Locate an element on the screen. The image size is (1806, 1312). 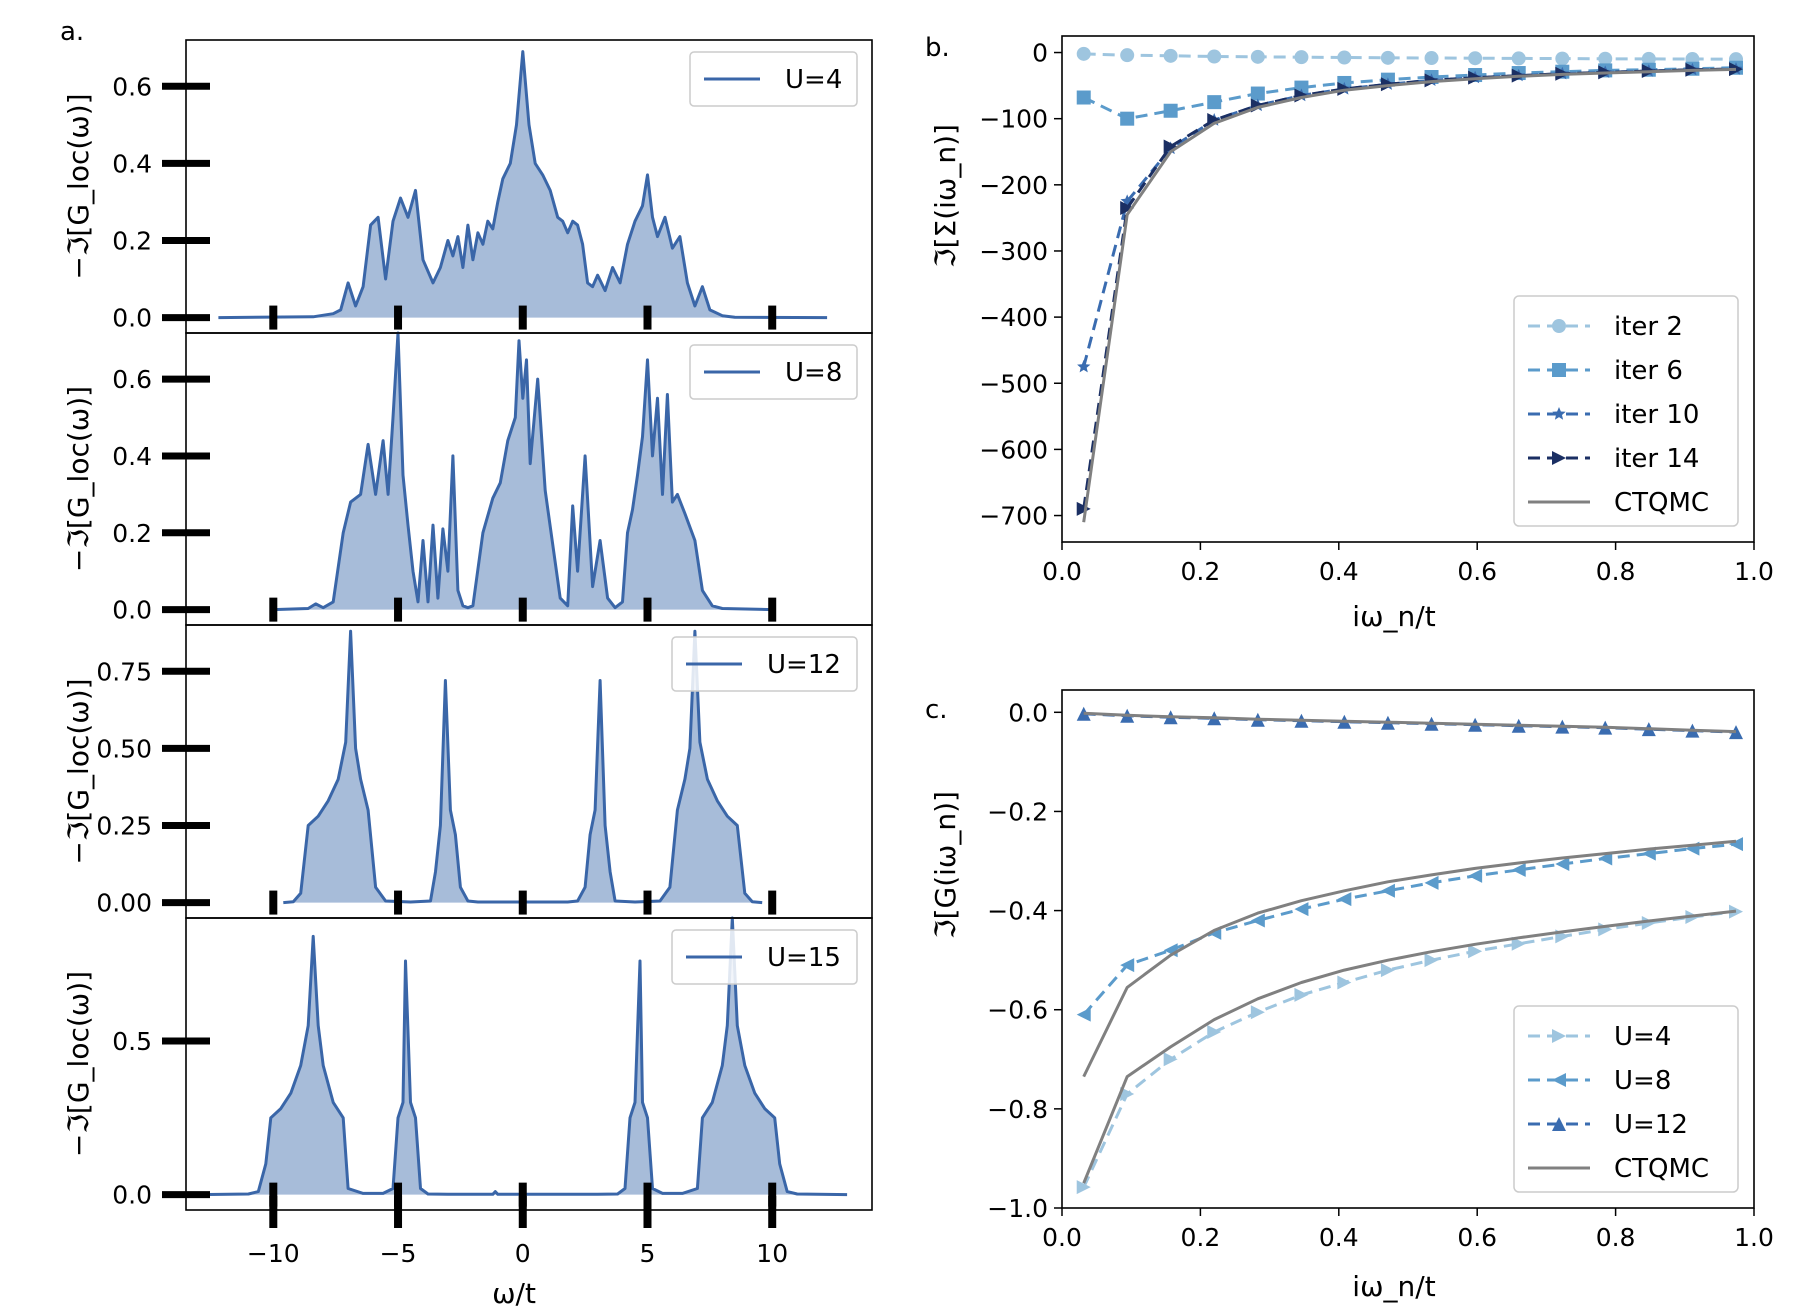
legend-label: U=8 is located at coordinates (1642, 1081).